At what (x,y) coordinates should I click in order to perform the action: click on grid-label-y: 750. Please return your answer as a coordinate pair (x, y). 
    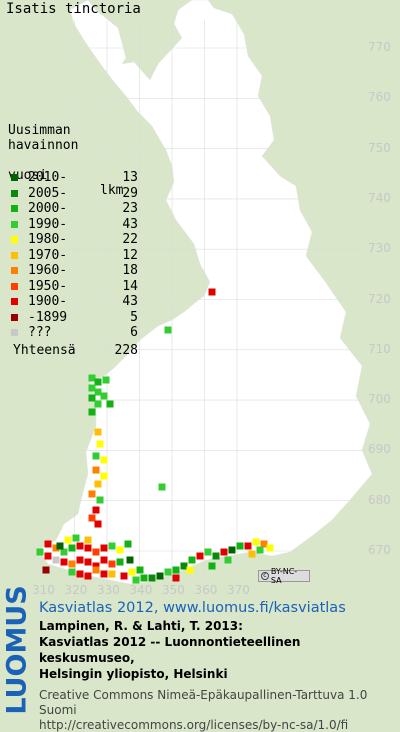
    Looking at the image, I should click on (379, 147).